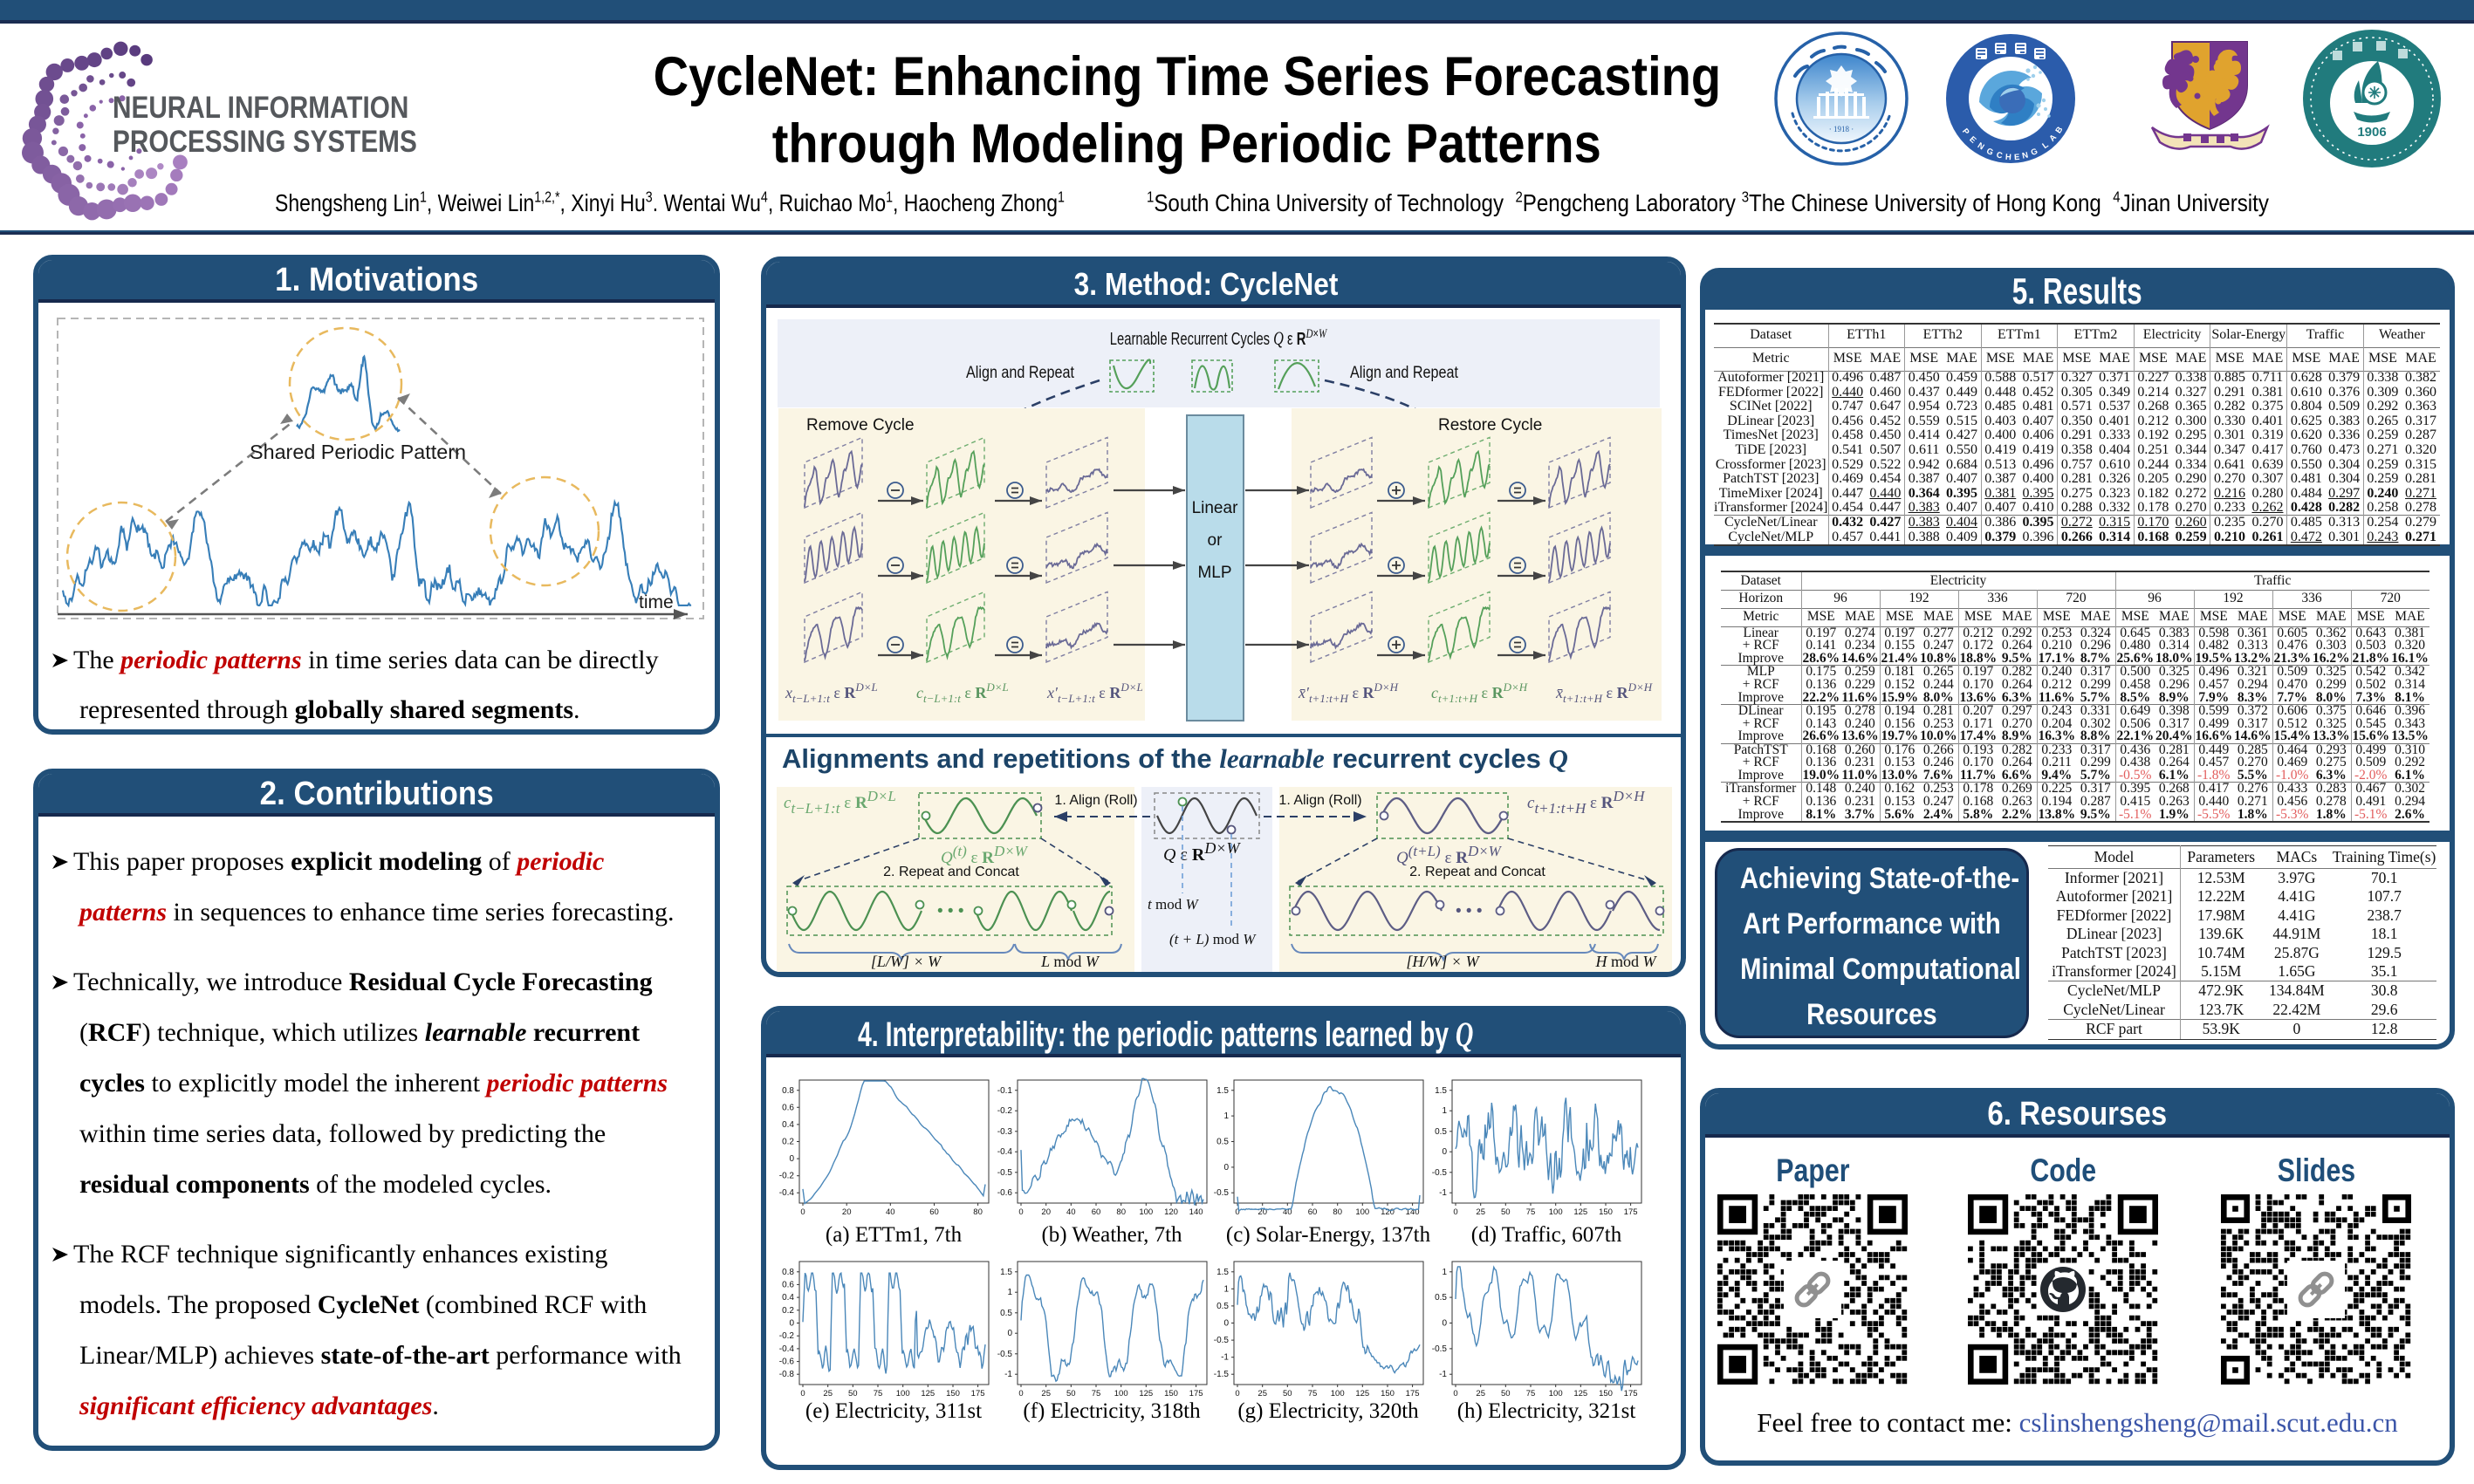 The image size is (2474, 1484). Describe the element at coordinates (787, 1374) in the screenshot. I see `svg-text: -0.8` at that location.